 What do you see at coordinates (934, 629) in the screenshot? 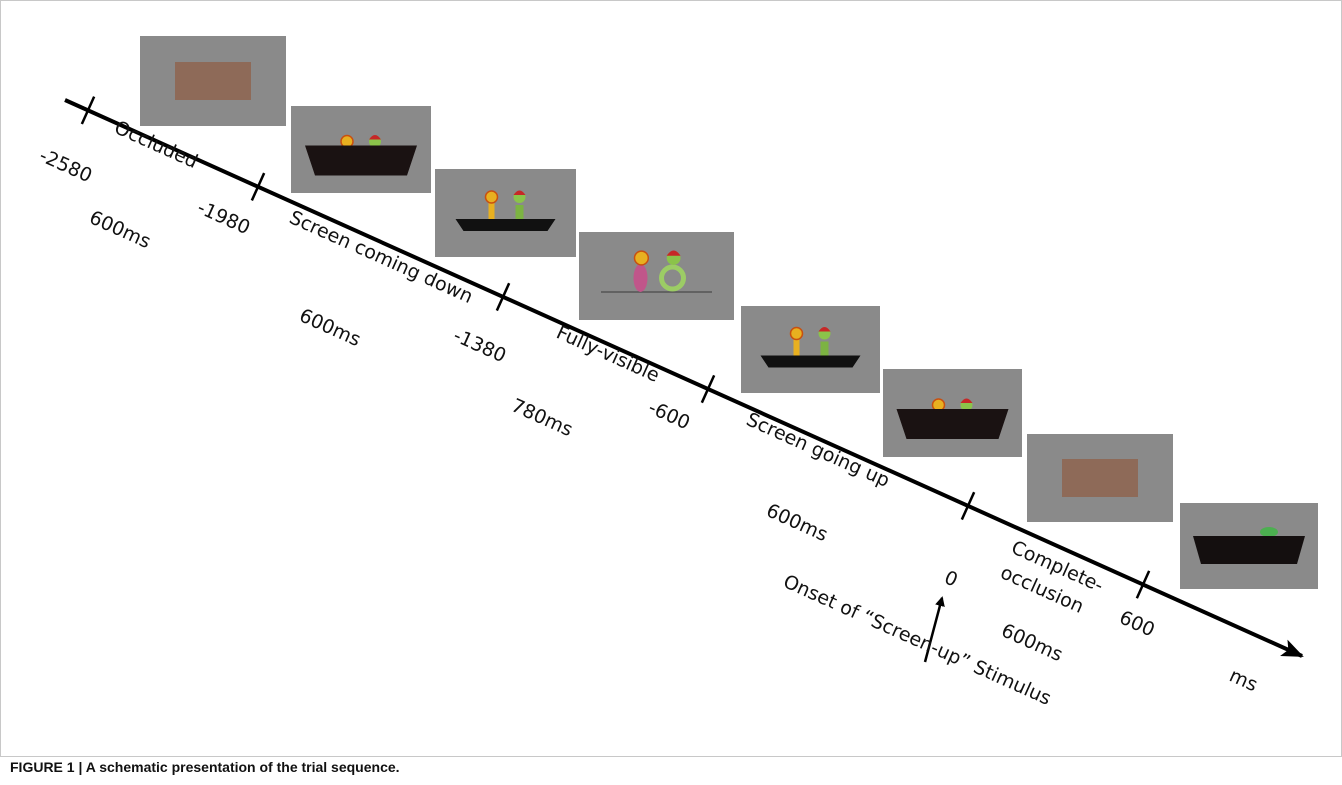
I see `onset-arrow` at bounding box center [934, 629].